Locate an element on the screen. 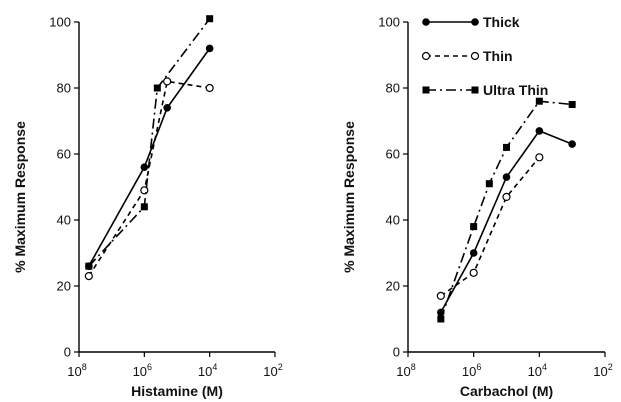  legend: Thick Thin Ultra Thin is located at coordinates (484, 56).